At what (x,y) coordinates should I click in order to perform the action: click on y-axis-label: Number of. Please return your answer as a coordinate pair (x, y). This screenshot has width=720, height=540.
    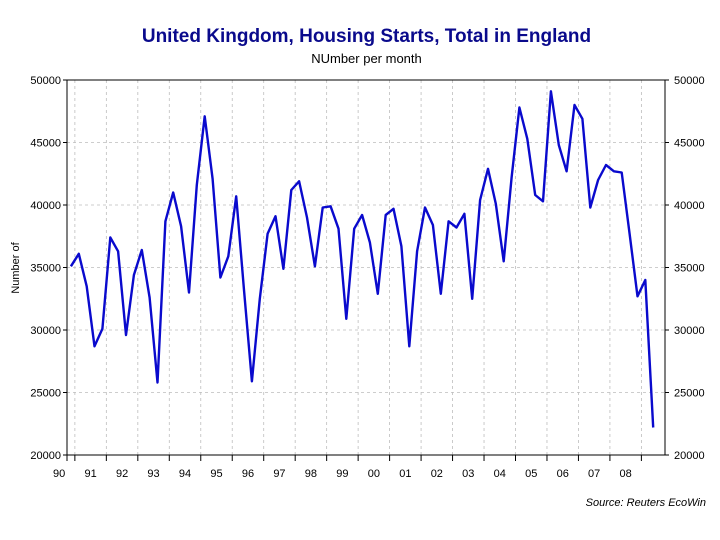
    Looking at the image, I should click on (16, 267).